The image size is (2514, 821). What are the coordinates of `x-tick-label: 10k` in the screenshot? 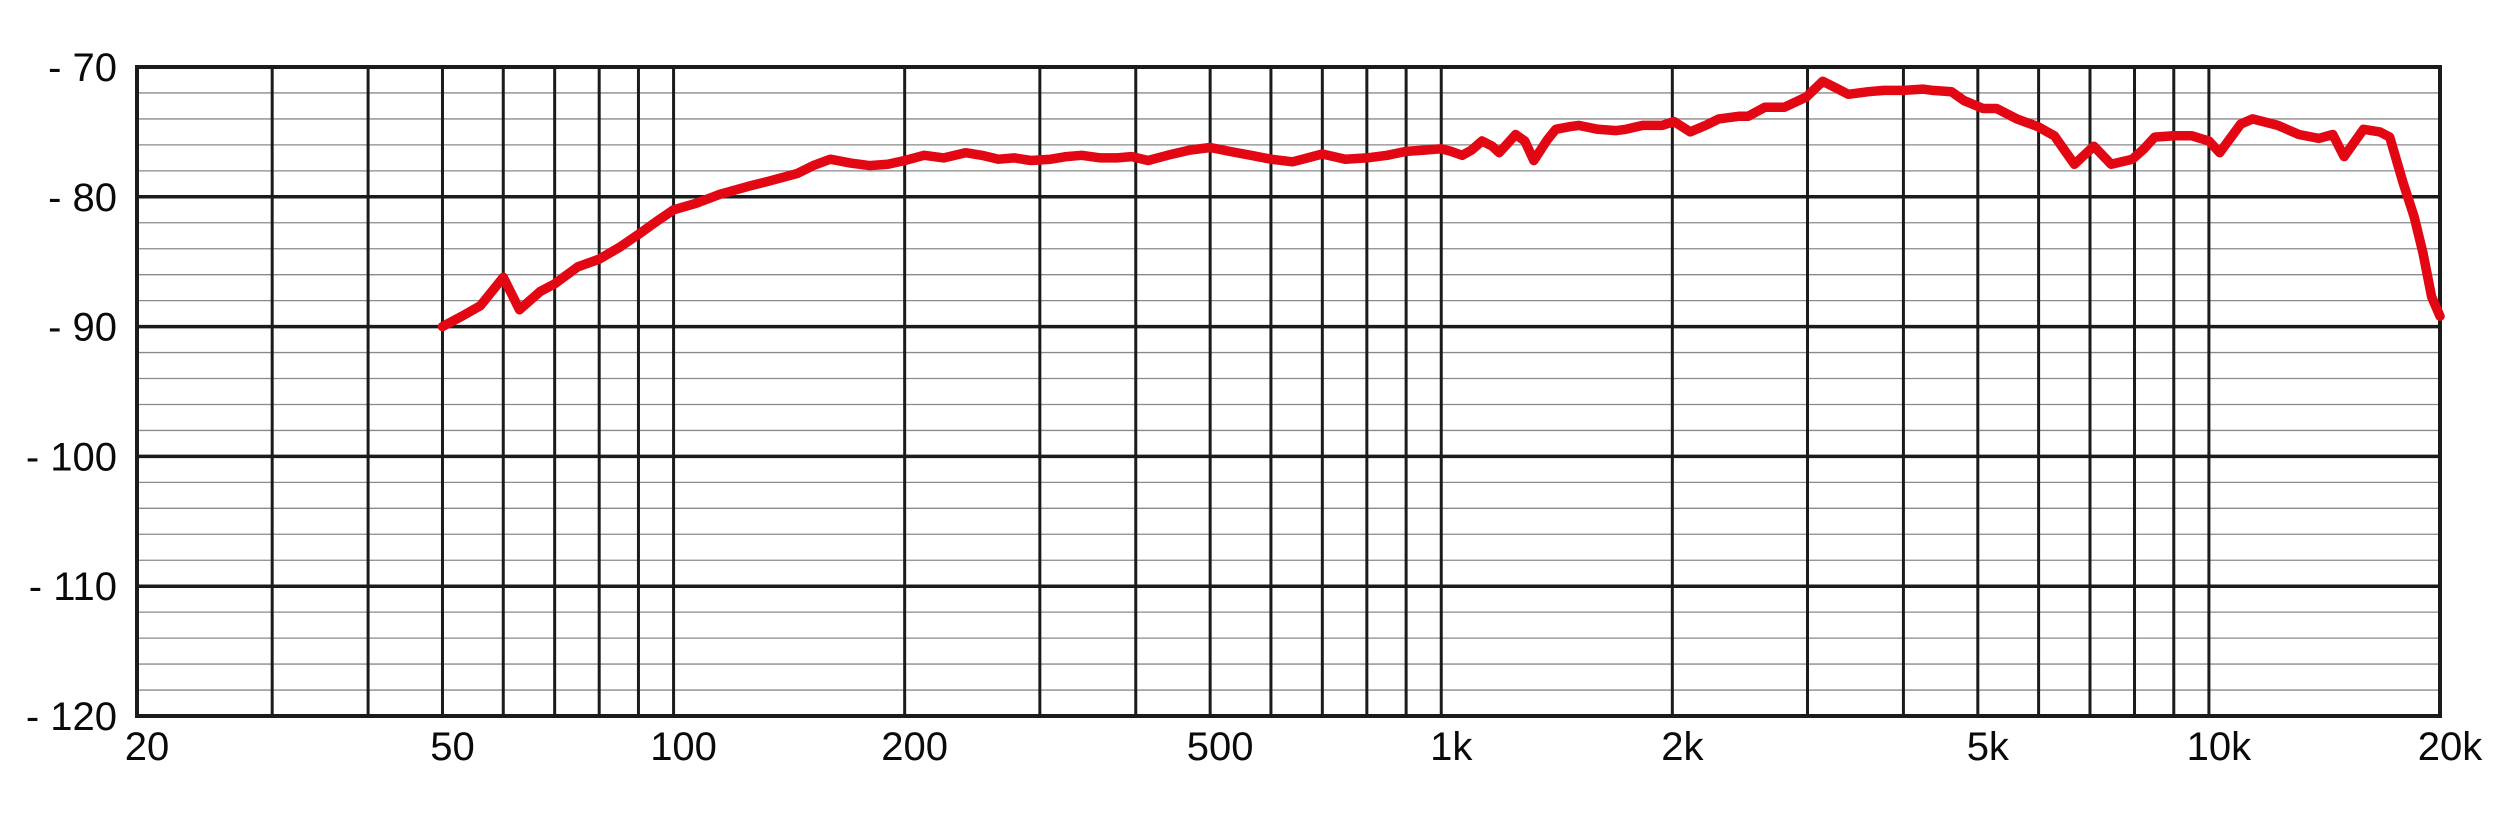 It's located at (2219, 747).